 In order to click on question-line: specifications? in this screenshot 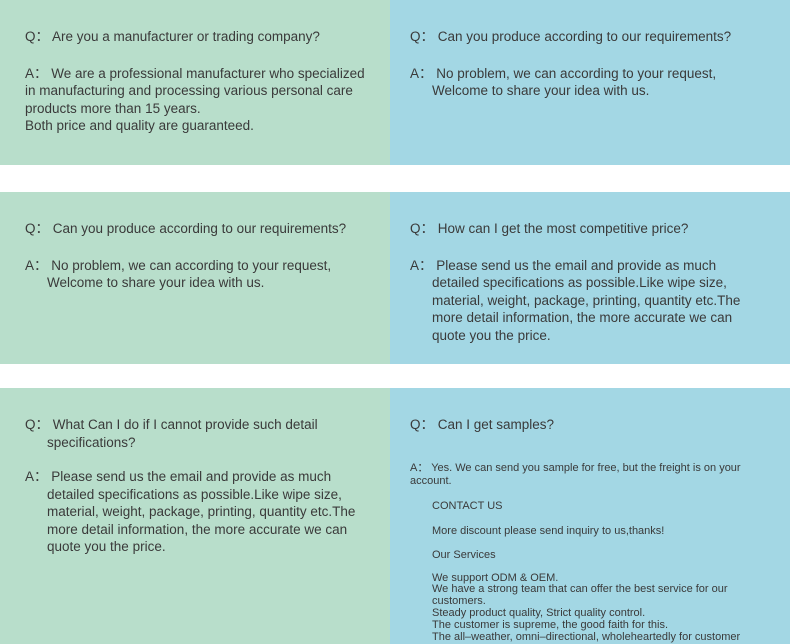, I will do `click(91, 442)`.